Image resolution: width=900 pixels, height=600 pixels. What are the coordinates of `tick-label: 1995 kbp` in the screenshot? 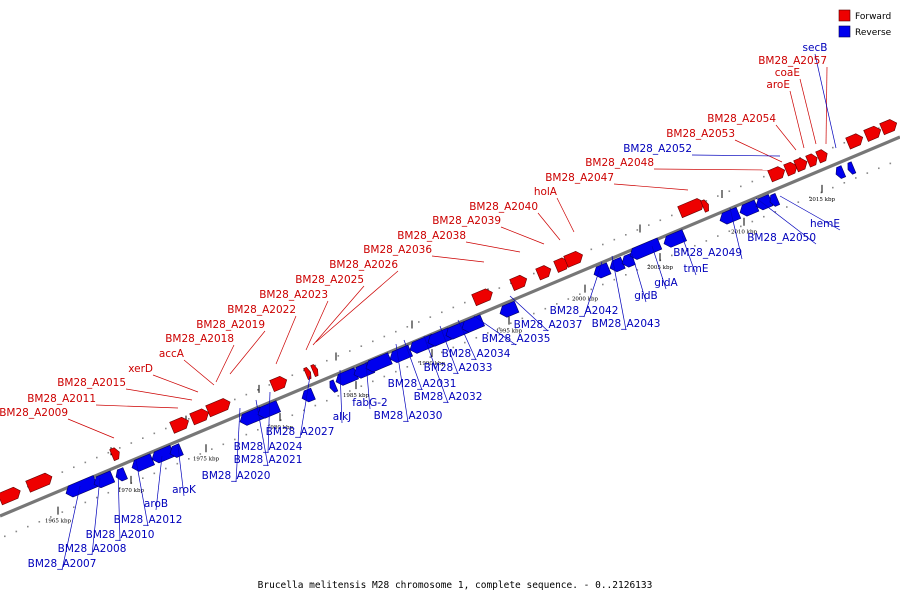 It's located at (509, 332).